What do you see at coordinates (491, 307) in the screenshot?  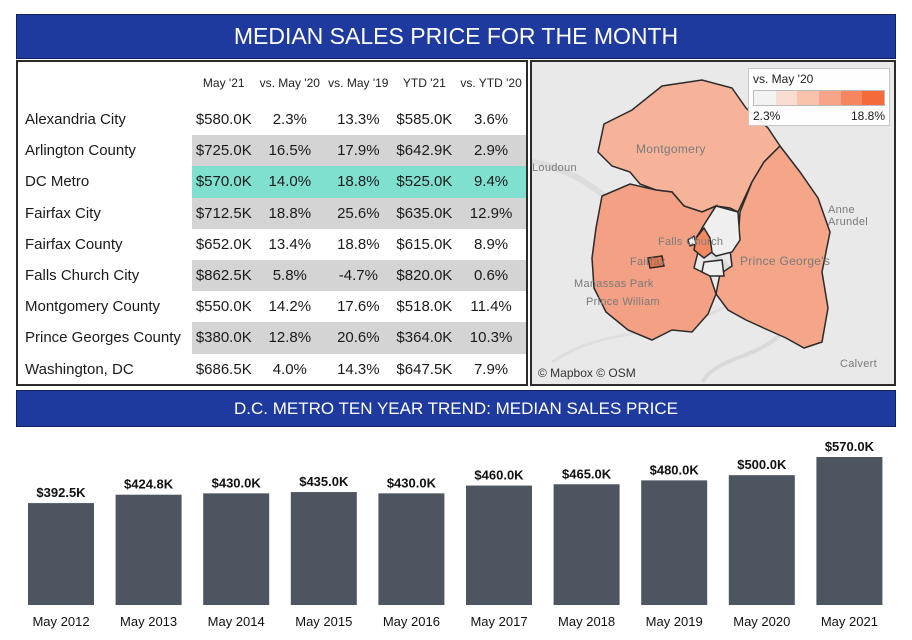 I see `cell-vs-ytd20: 11.4%` at bounding box center [491, 307].